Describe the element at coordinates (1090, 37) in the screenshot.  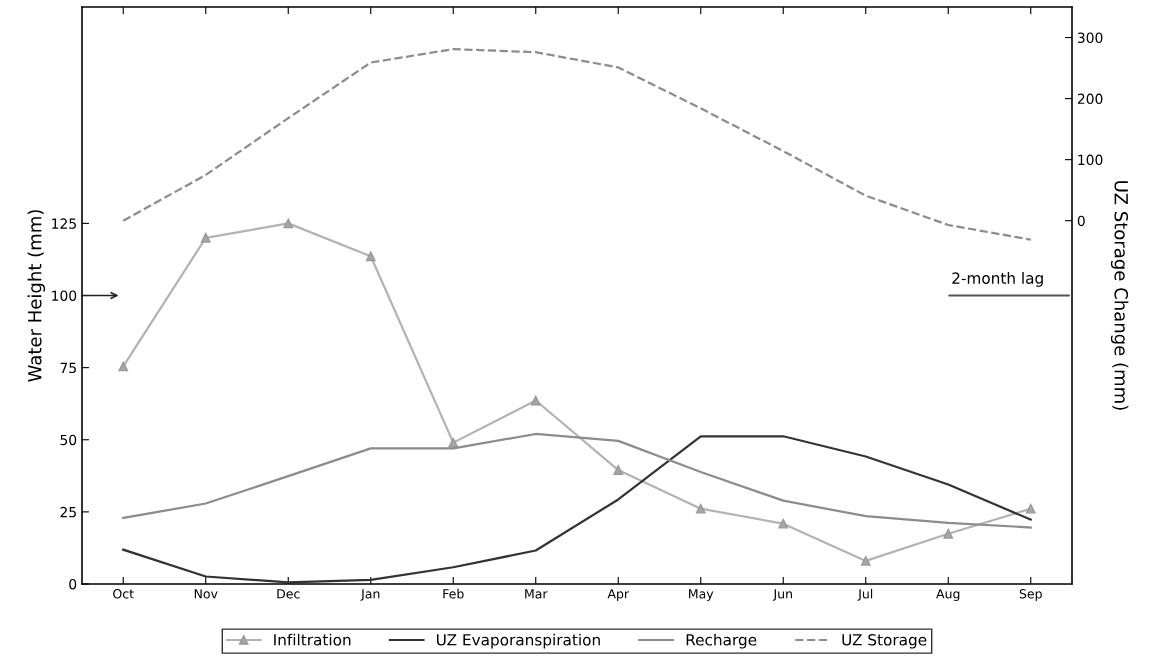
I see `y2-tick-label: 300` at that location.